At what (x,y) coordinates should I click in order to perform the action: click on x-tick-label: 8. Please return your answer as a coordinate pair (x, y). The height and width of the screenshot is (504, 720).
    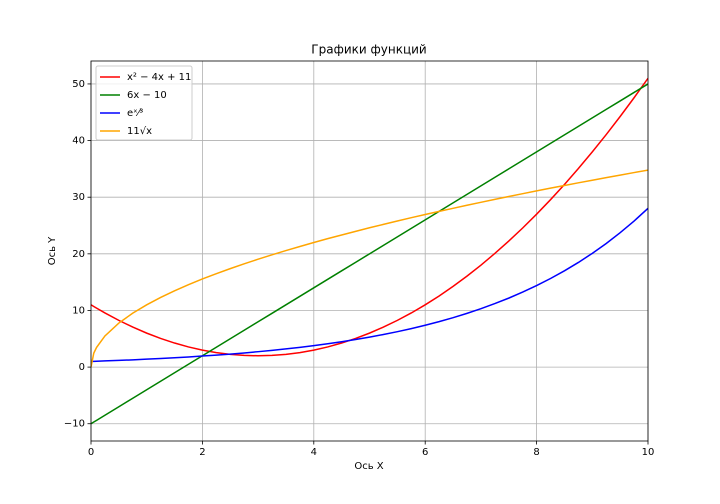
    Looking at the image, I should click on (536, 452).